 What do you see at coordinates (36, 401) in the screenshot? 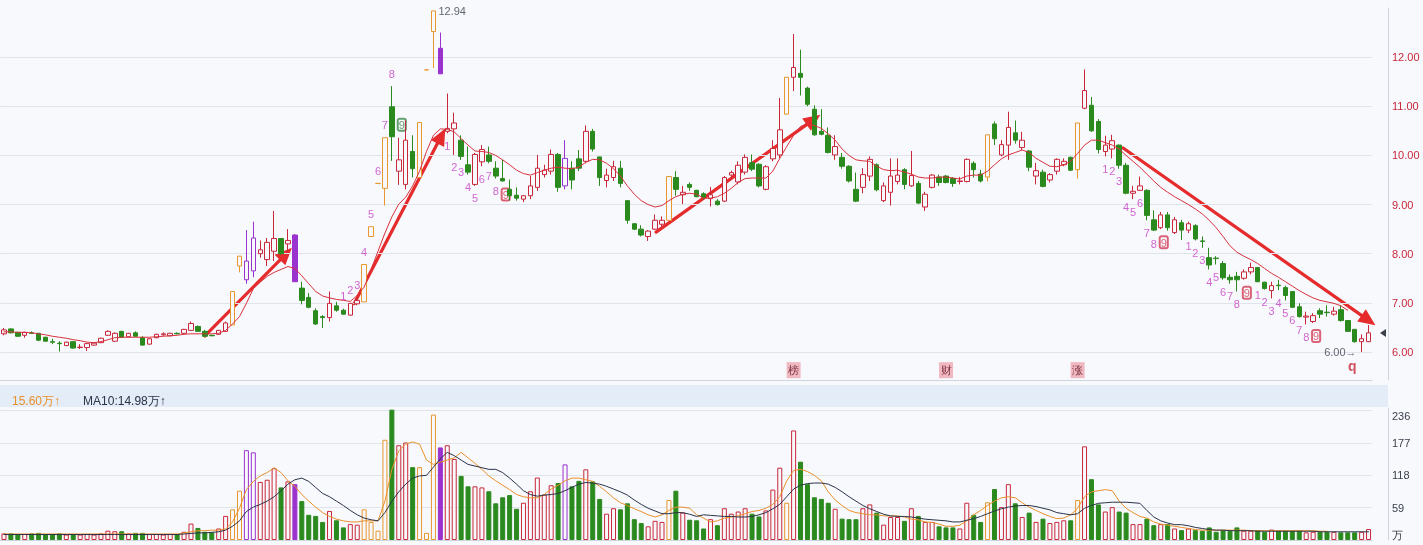
I see `text: 15.60万↑` at bounding box center [36, 401].